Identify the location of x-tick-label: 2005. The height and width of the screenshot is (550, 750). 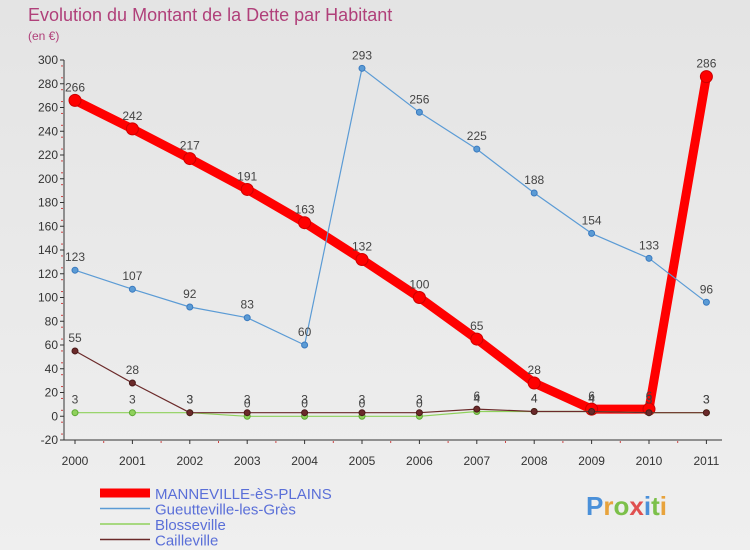
(362, 461).